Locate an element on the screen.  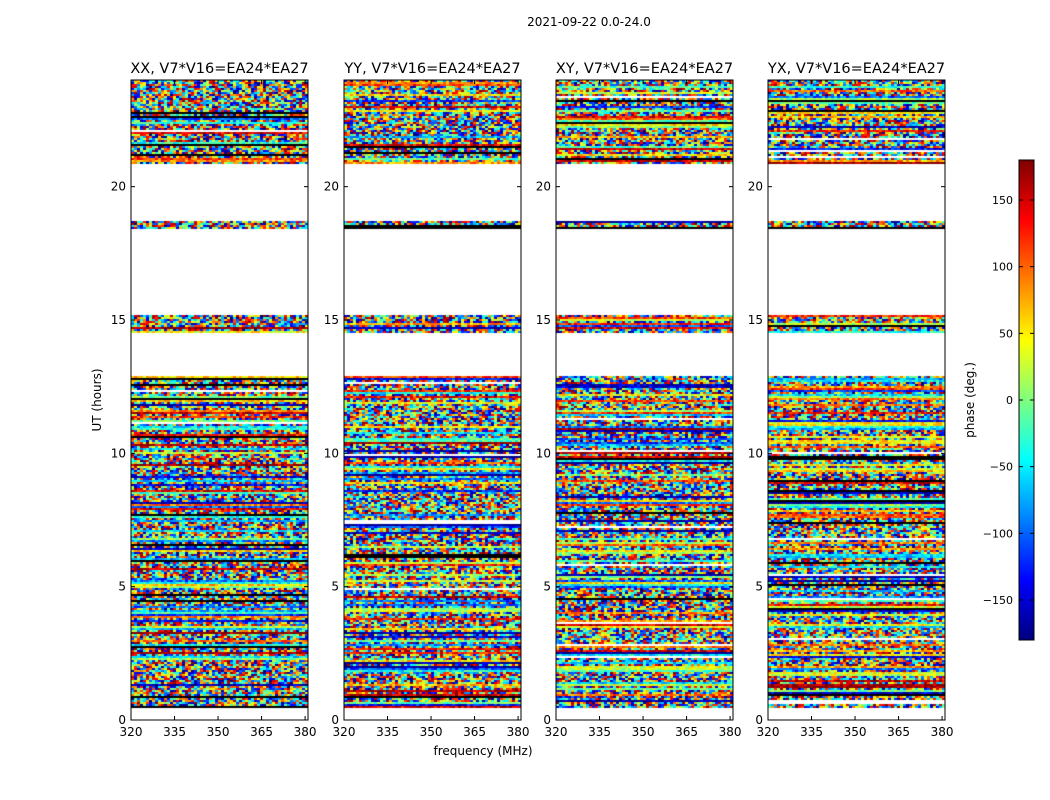
x-axis-label: frequency (MHz) is located at coordinates (482, 751).